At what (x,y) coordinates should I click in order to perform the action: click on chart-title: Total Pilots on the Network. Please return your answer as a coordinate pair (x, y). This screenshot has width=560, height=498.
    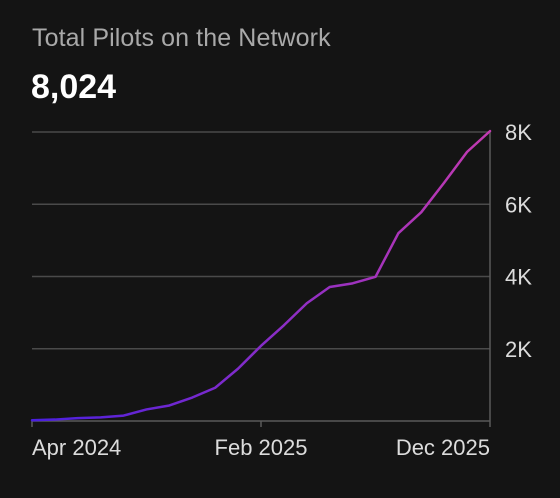
    Looking at the image, I should click on (181, 38).